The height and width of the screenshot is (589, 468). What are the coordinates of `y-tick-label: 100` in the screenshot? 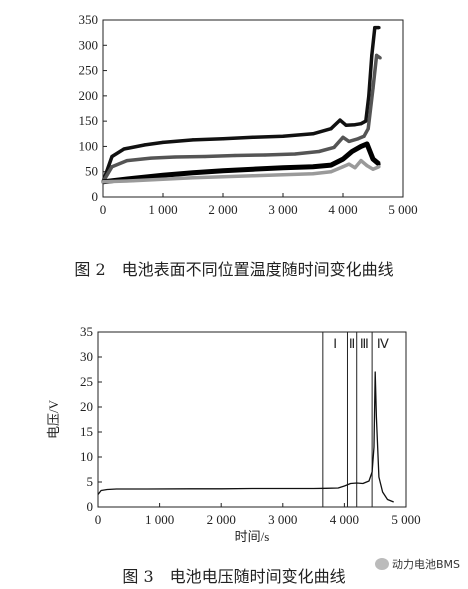 It's located at (89, 145).